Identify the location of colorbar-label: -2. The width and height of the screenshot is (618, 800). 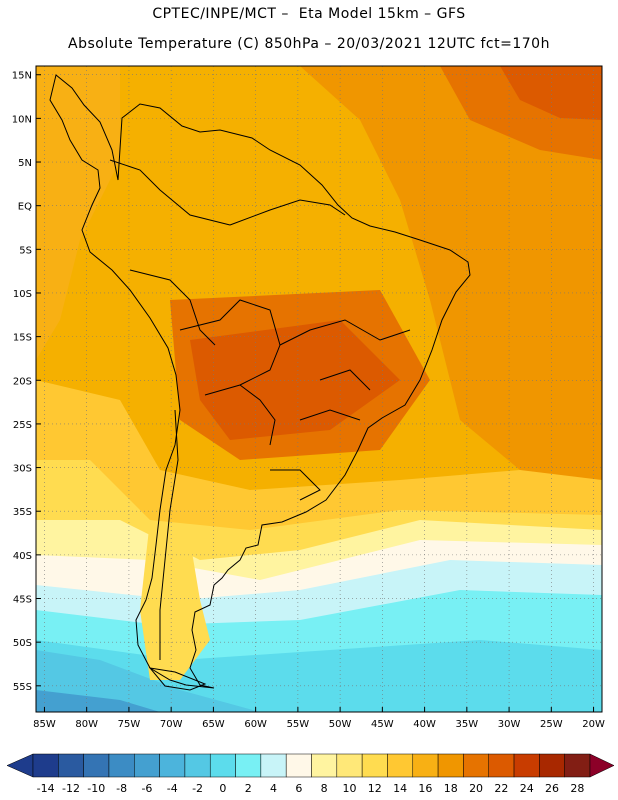
(197, 788).